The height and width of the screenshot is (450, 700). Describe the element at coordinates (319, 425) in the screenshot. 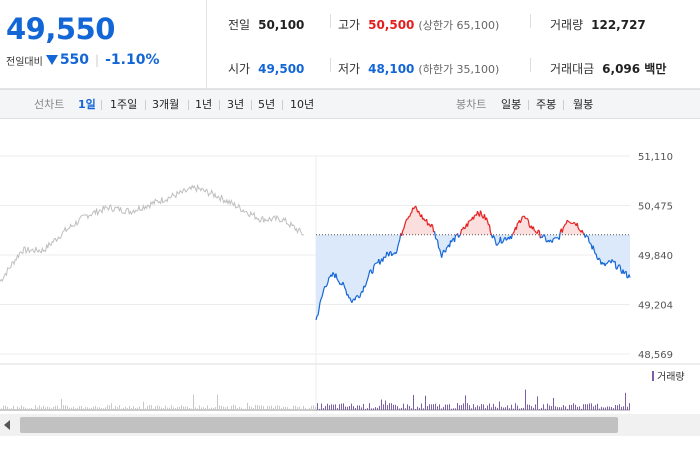

I see `scroll-thumb` at that location.